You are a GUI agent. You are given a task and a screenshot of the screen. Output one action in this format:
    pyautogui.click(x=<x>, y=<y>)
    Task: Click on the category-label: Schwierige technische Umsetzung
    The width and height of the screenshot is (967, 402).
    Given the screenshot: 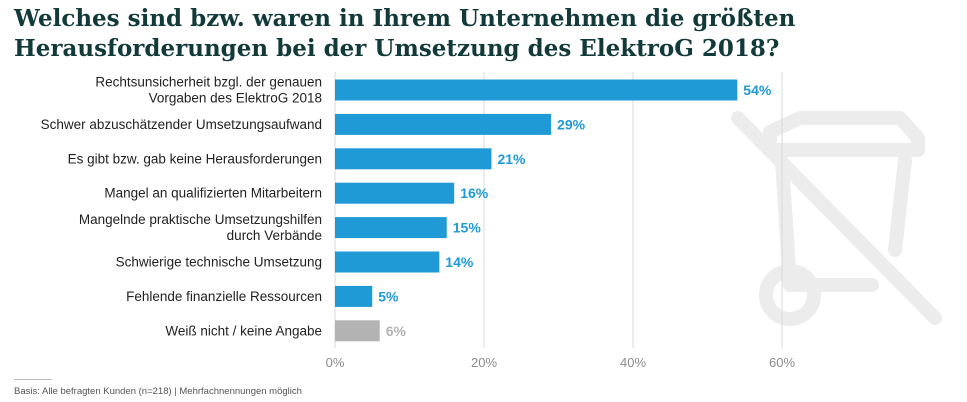 What is the action you would take?
    pyautogui.click(x=219, y=262)
    